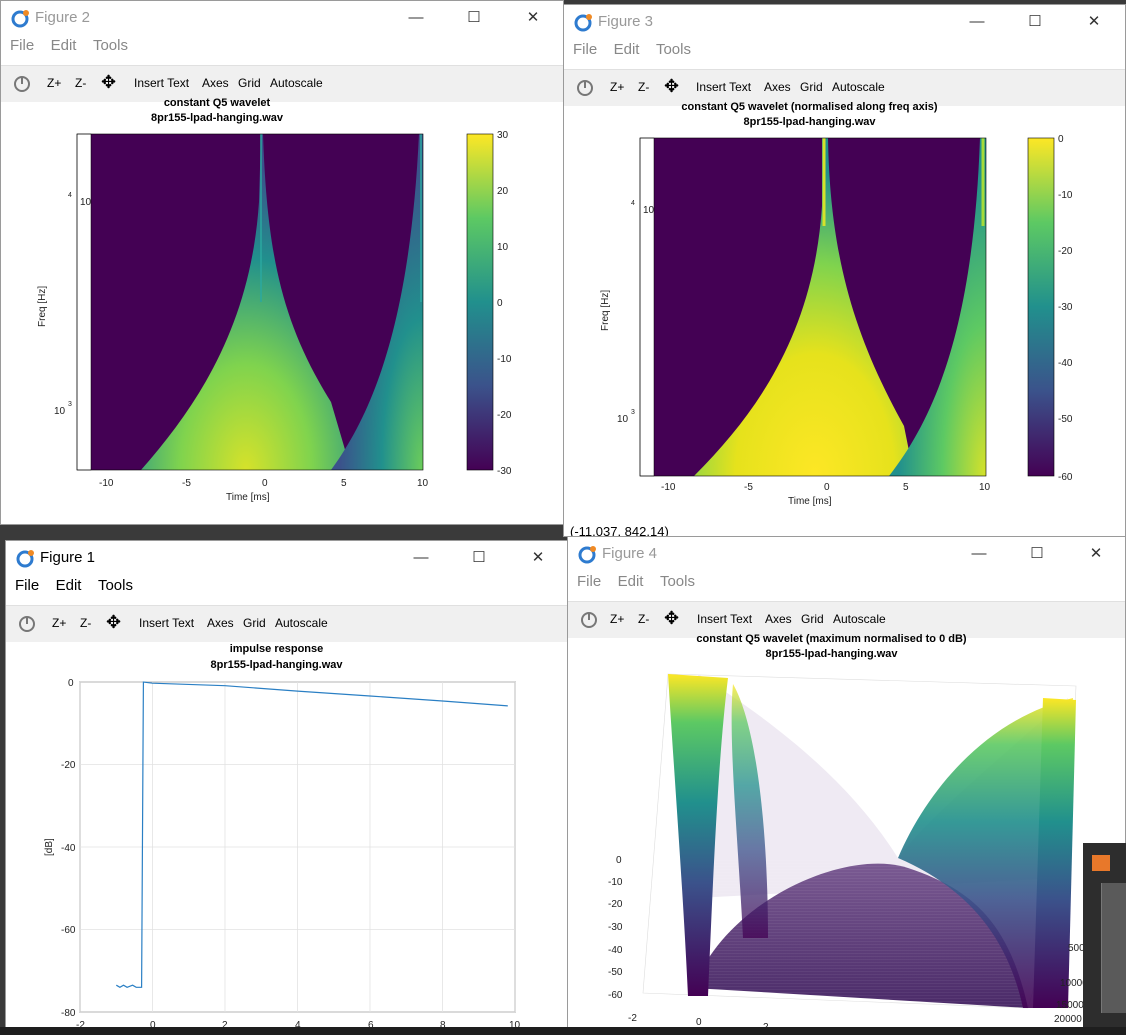 The width and height of the screenshot is (1126, 1035). I want to click on colorbar-ticks: 0 -10 -20 -30 -40 -50 -60, so click(1065, 308).